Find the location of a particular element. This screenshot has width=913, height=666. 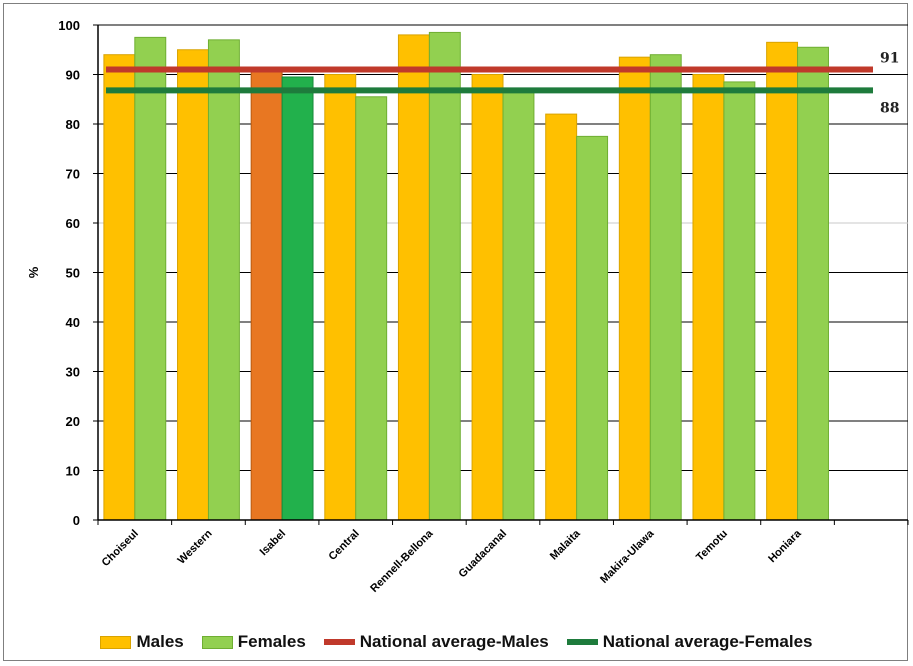

x-tick-label-central: Central is located at coordinates (344, 545).